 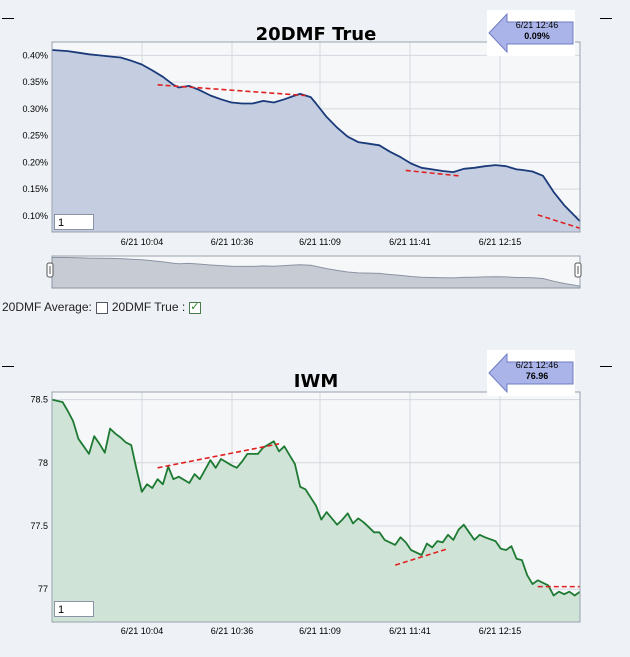 I want to click on last-value-badge: 6/21 12:460.09%, so click(x=531, y=33).